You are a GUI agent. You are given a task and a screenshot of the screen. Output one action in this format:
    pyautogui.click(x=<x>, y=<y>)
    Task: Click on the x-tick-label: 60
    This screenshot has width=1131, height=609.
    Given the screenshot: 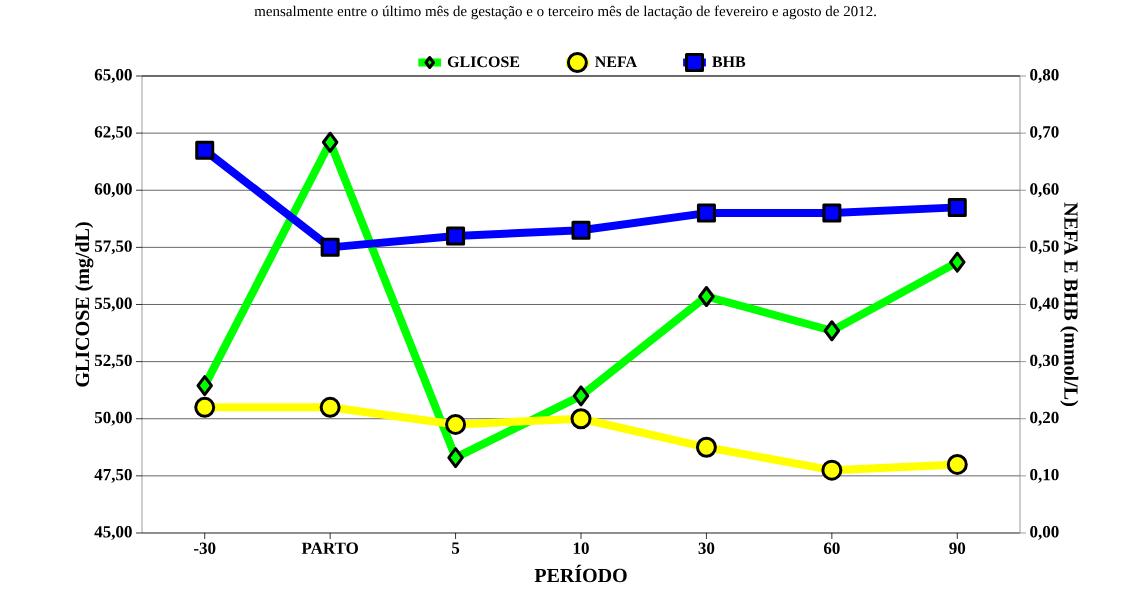 What is the action you would take?
    pyautogui.click(x=831, y=548)
    